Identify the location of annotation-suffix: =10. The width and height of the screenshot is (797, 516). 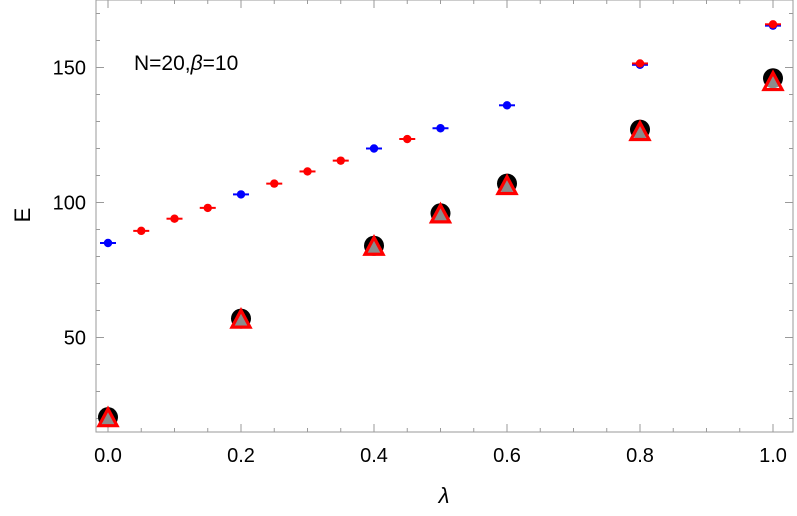
(221, 63).